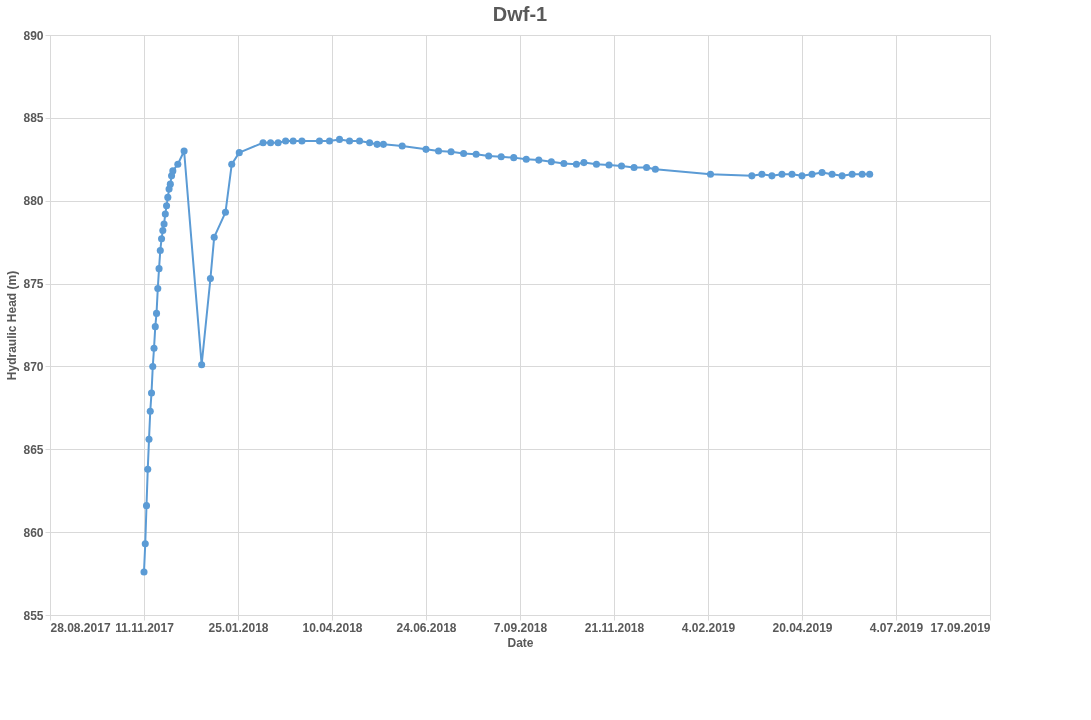 This screenshot has width=1091, height=720. Describe the element at coordinates (896, 627) in the screenshot. I see `x-tick-label: 4.07.2019` at that location.